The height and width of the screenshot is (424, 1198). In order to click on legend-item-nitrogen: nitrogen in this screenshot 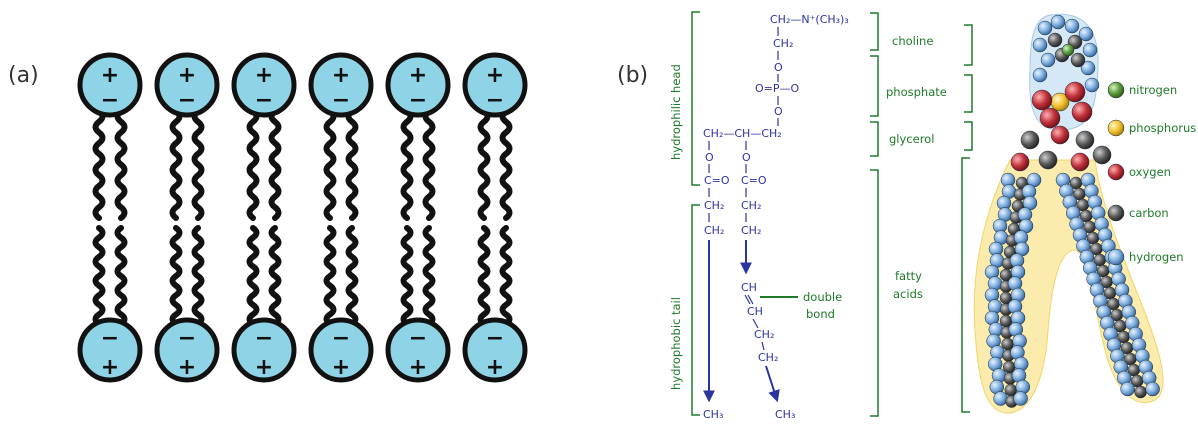, I will do `click(1142, 90)`.